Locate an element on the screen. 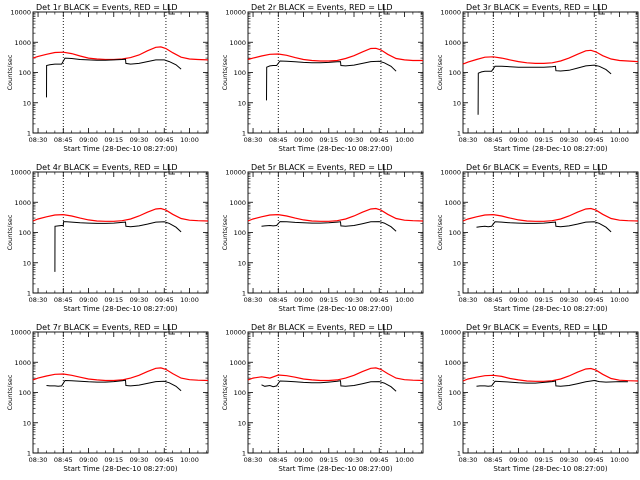  panel-title: Det 2r BLACK = Events, RED = LLD is located at coordinates (322, 7).